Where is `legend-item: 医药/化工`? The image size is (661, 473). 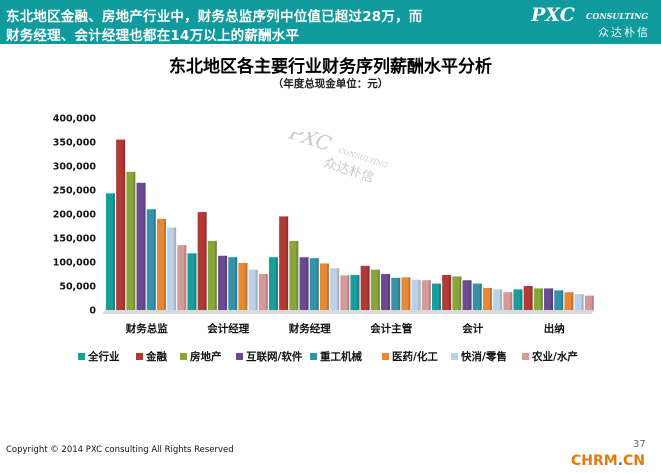
legend-item: 医药/化工 is located at coordinates (410, 356).